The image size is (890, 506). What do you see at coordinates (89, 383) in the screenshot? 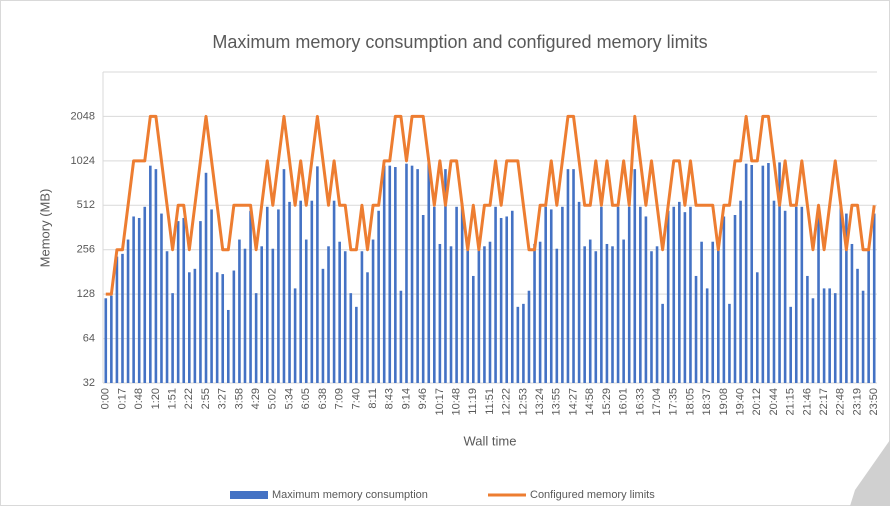
I see `y-tick-label: 32` at bounding box center [89, 383].